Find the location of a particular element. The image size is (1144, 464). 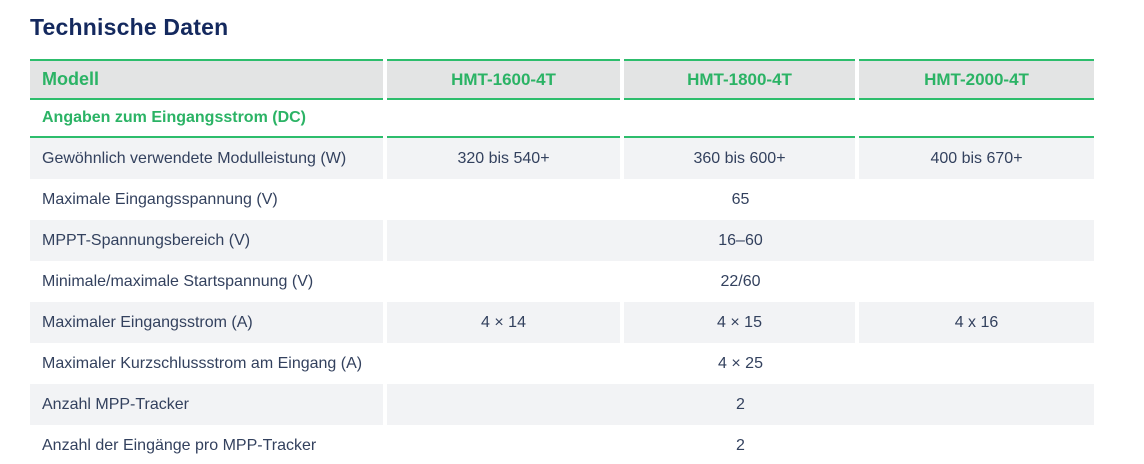

row-value: 4 x 16 is located at coordinates (976, 322).